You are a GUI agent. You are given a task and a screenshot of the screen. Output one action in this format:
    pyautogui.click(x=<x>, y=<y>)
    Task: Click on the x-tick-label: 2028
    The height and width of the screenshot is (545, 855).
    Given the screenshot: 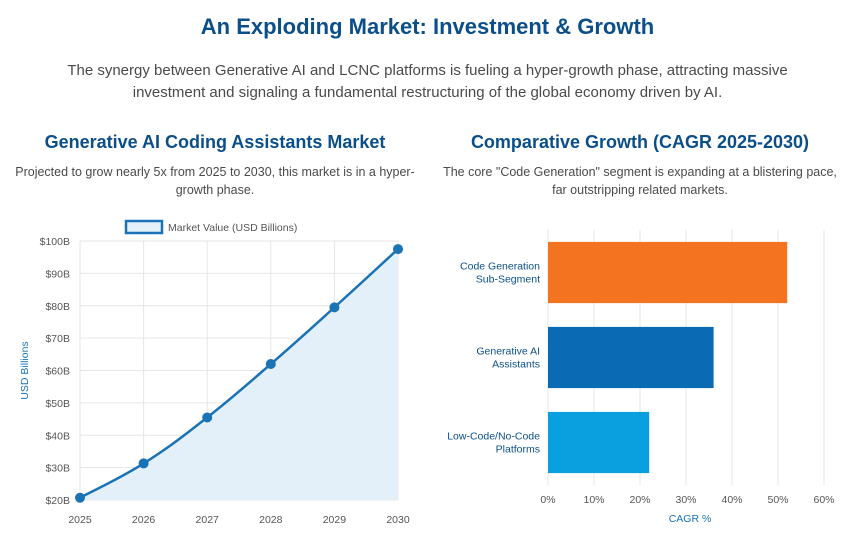 What is the action you would take?
    pyautogui.click(x=271, y=520)
    